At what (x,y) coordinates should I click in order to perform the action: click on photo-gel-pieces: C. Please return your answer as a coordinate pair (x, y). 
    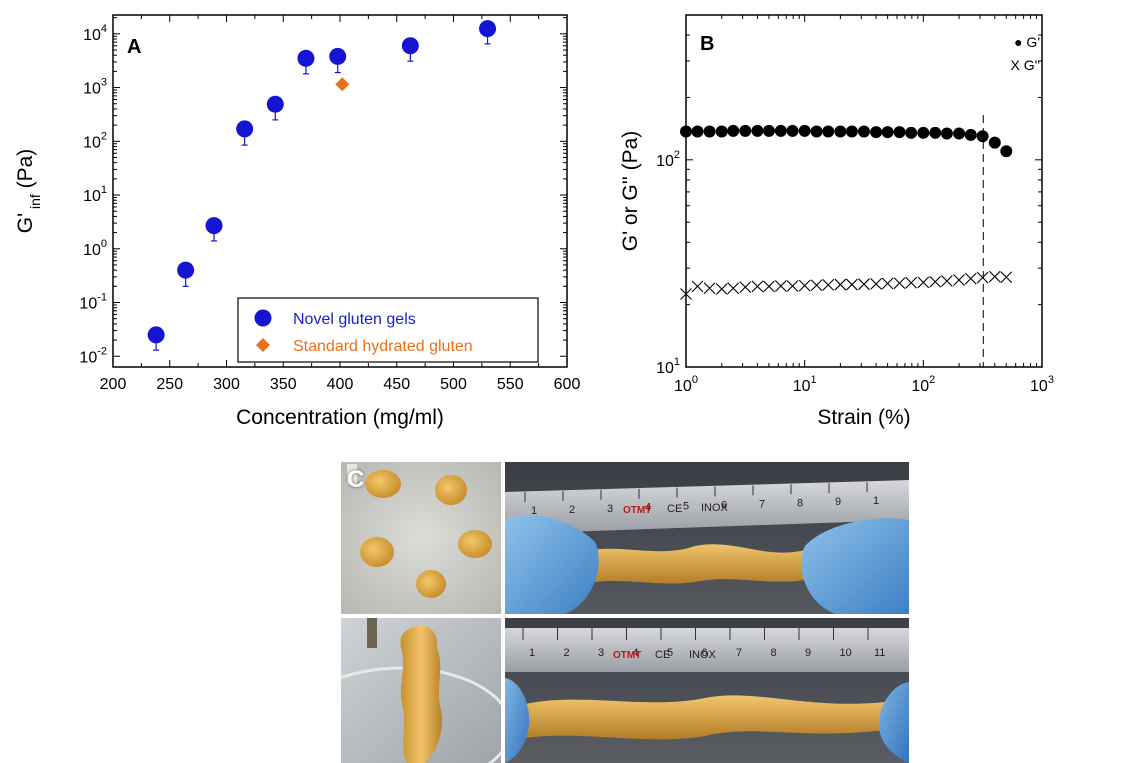
    Looking at the image, I should click on (421, 538).